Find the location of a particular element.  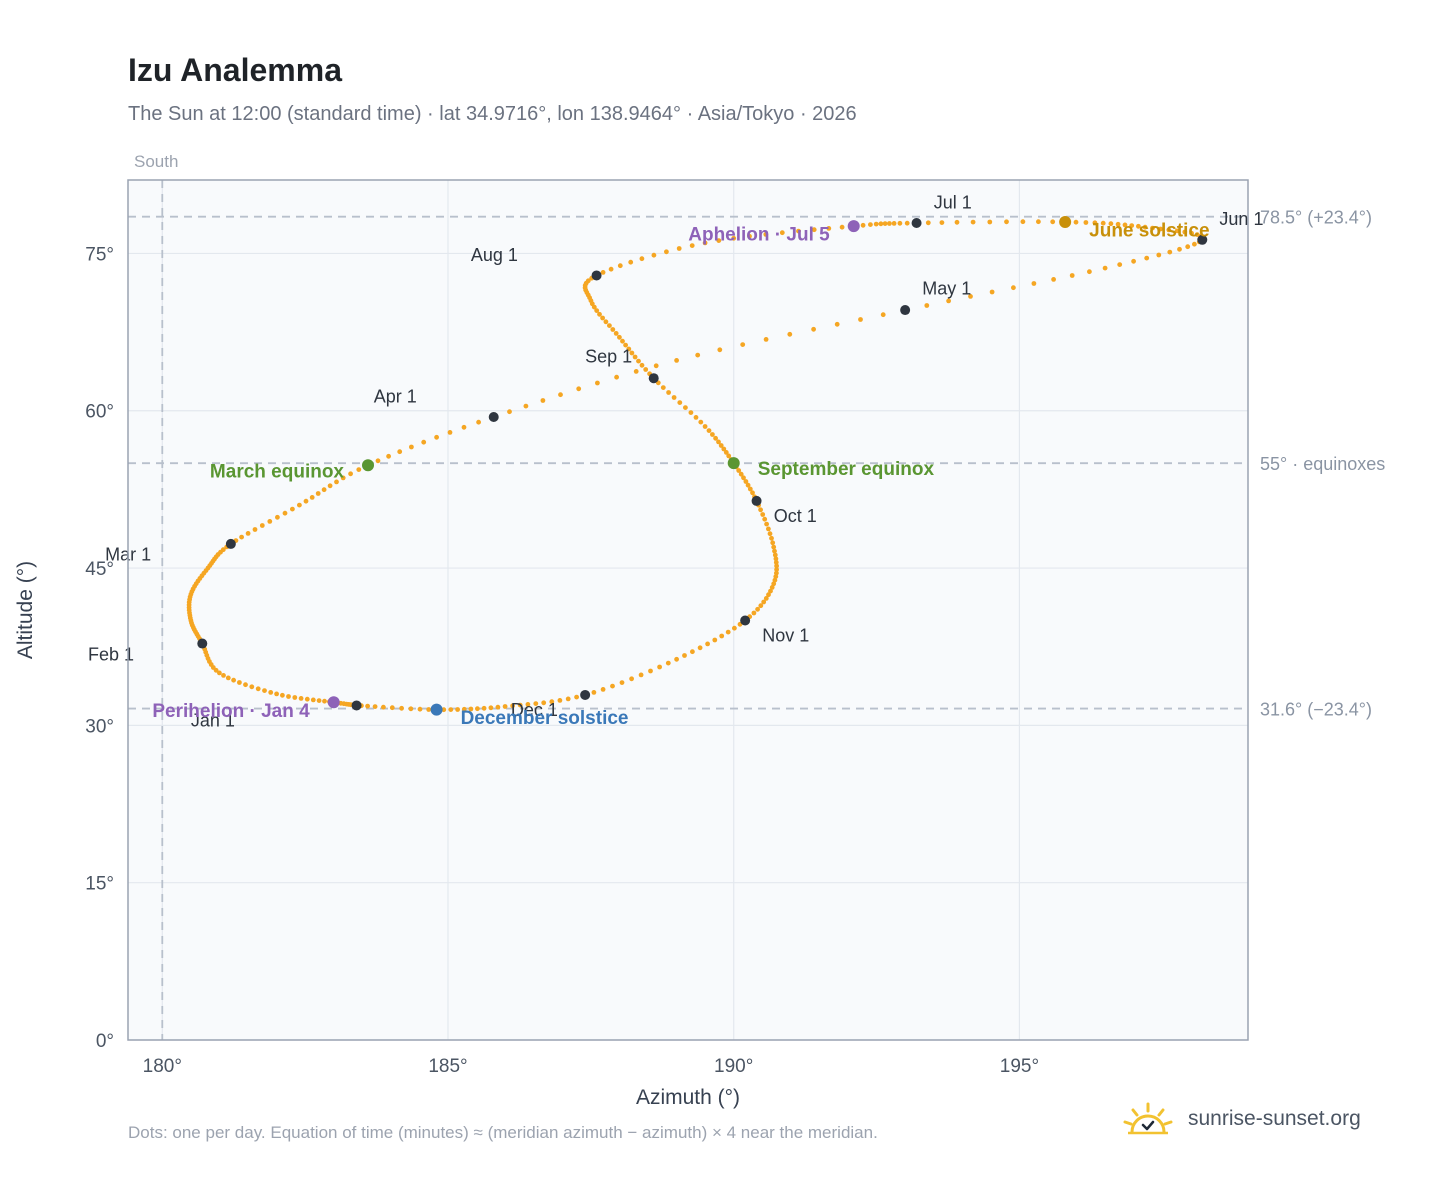

x-tick-label: 185° is located at coordinates (447, 1066).